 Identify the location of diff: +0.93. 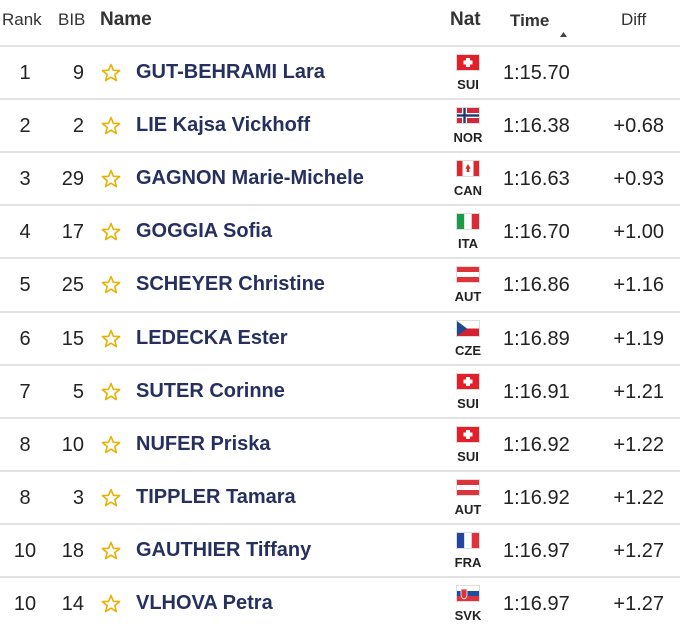
(638, 179).